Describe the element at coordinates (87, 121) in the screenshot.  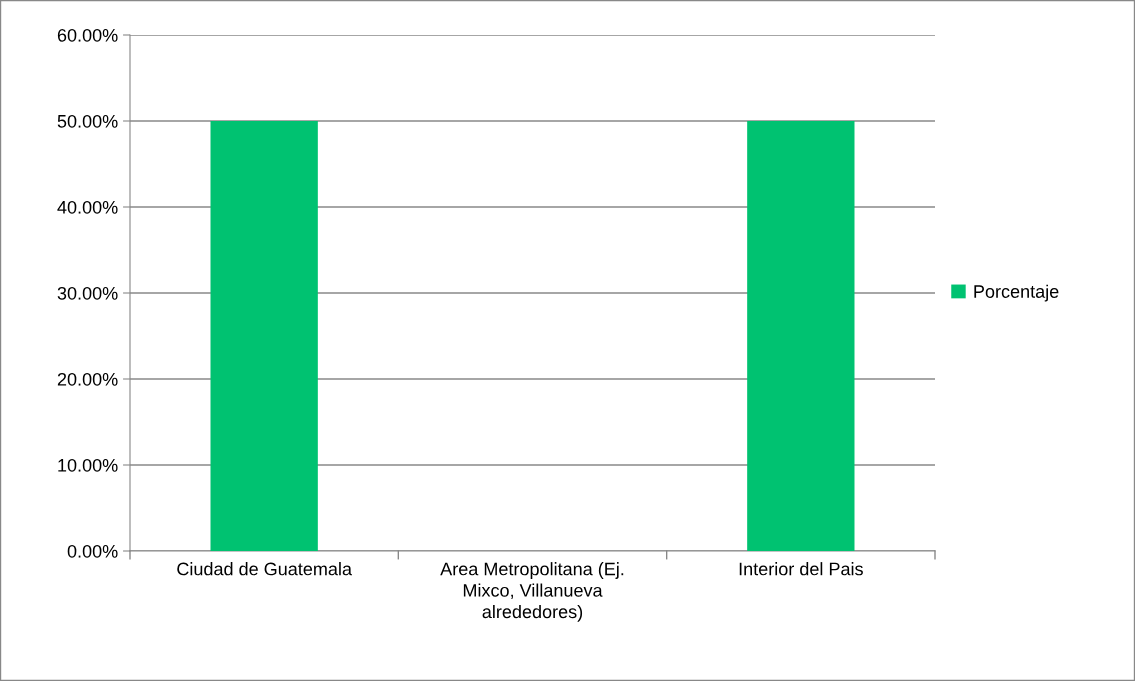
I see `y-tick-label: 50.00%` at that location.